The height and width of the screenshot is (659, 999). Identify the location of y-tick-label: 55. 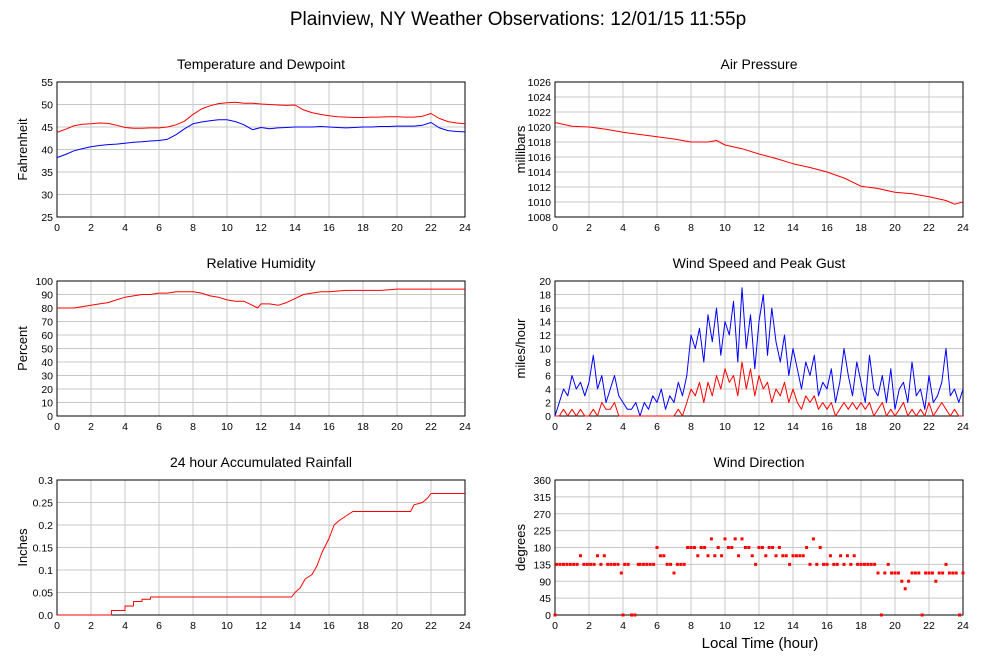
(47, 83).